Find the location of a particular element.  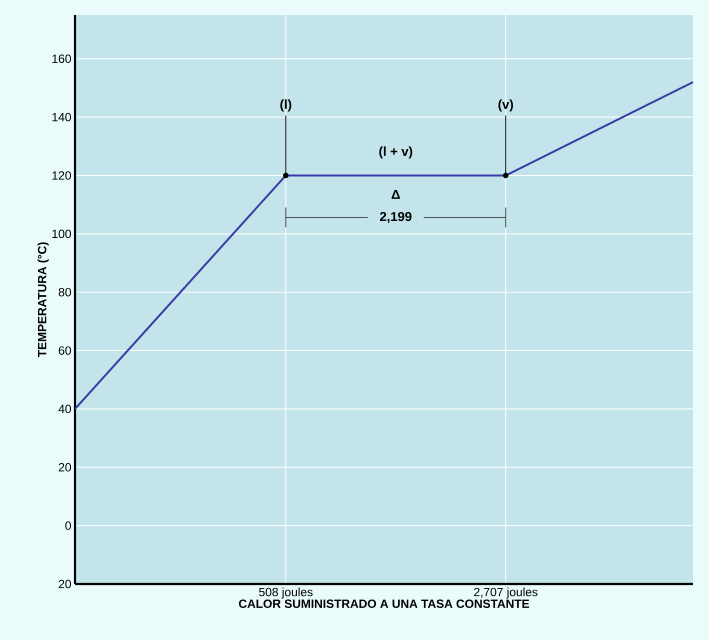

x-tick-label: 508 joules is located at coordinates (286, 593).